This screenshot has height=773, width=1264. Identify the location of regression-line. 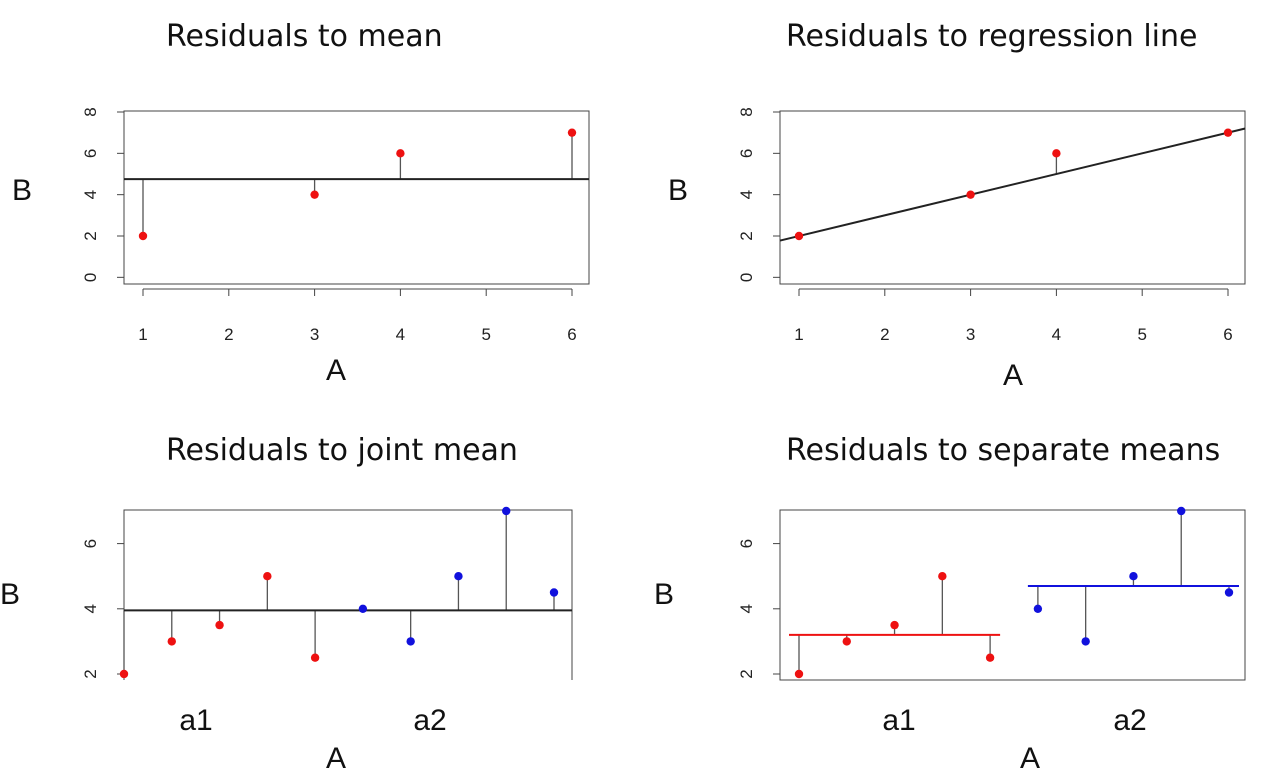
(1012, 184).